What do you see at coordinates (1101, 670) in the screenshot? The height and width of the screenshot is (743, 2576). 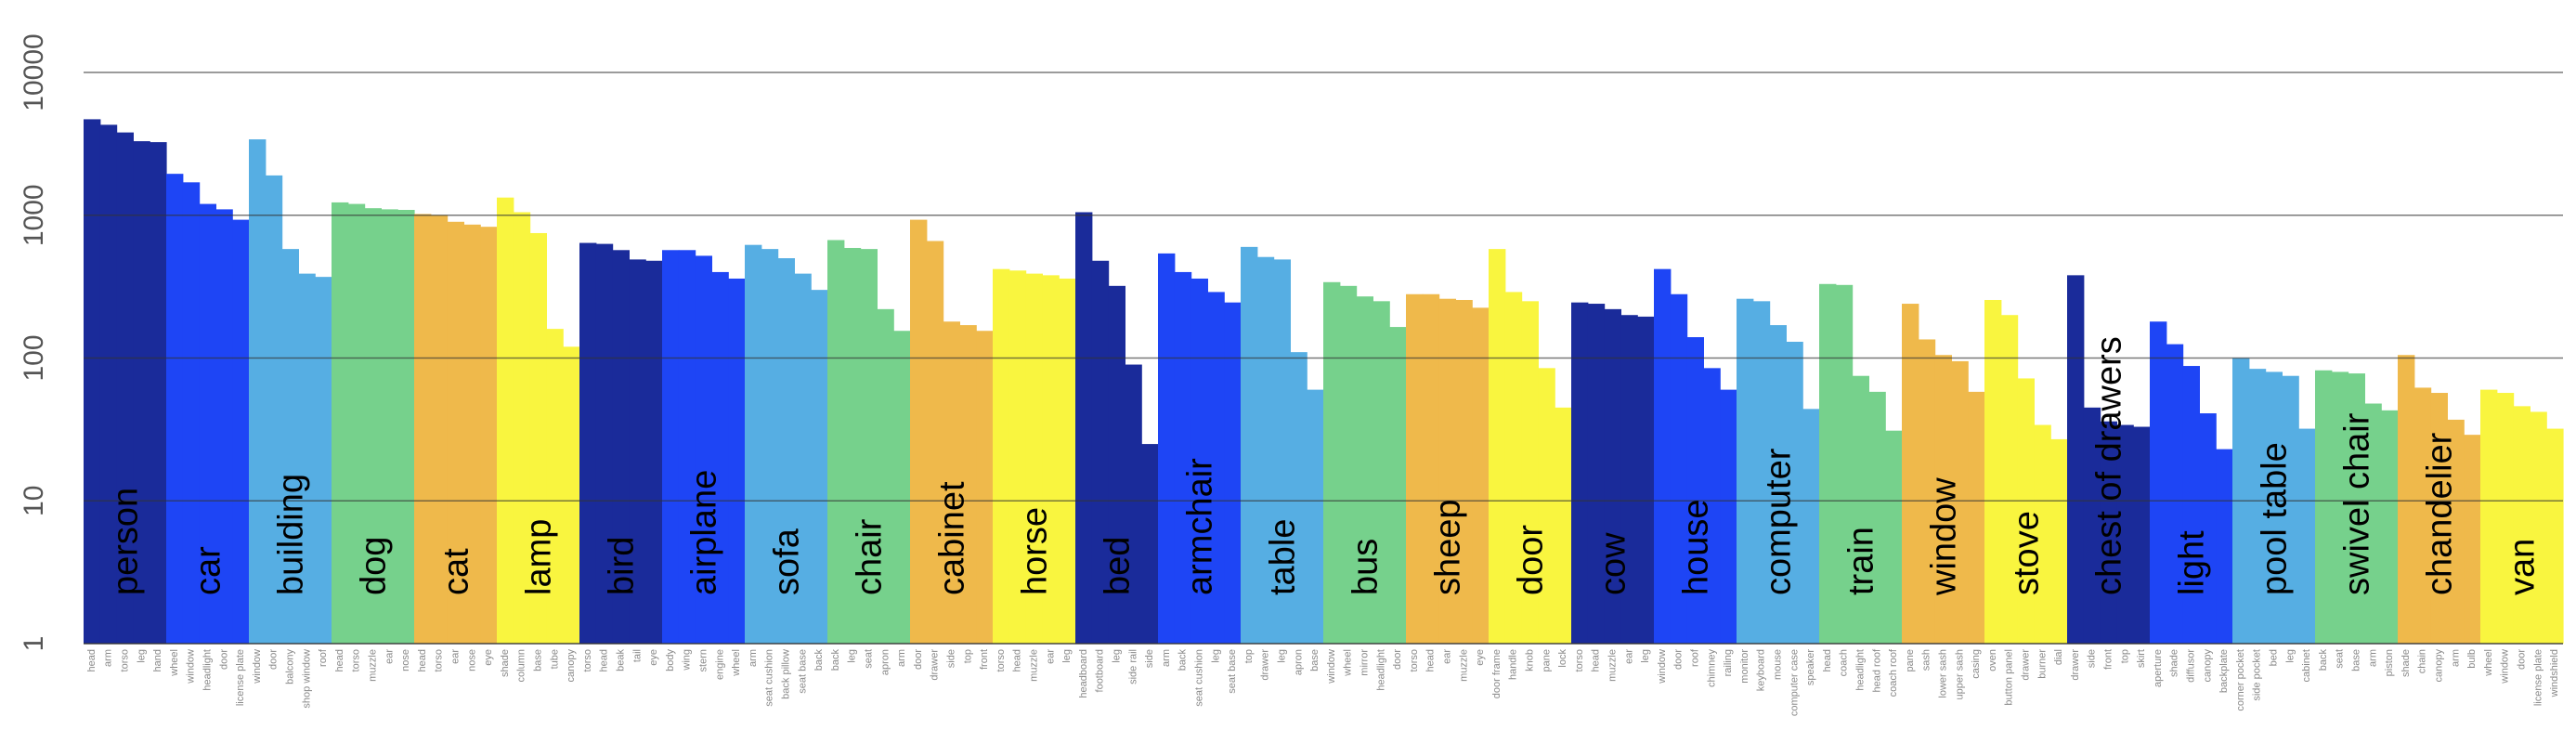 I see `part-label: footboard` at bounding box center [1101, 670].